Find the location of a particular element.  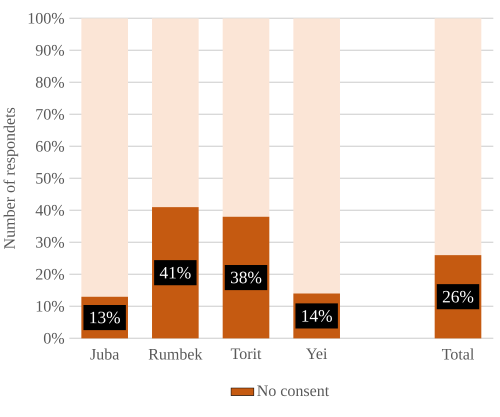

y-tick-label: 10% is located at coordinates (50, 306).